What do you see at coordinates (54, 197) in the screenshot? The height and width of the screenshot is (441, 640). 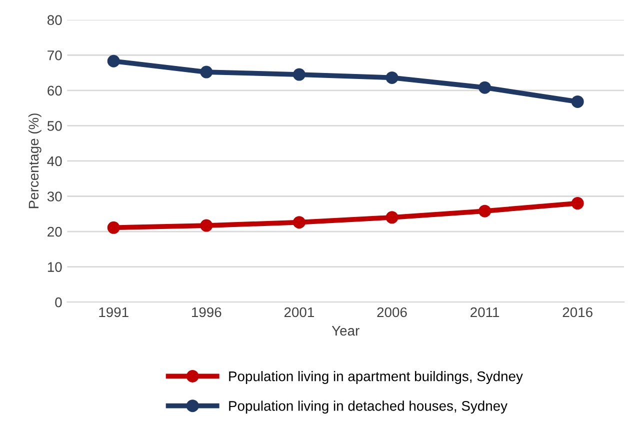 I see `y-tick-label: 30` at bounding box center [54, 197].